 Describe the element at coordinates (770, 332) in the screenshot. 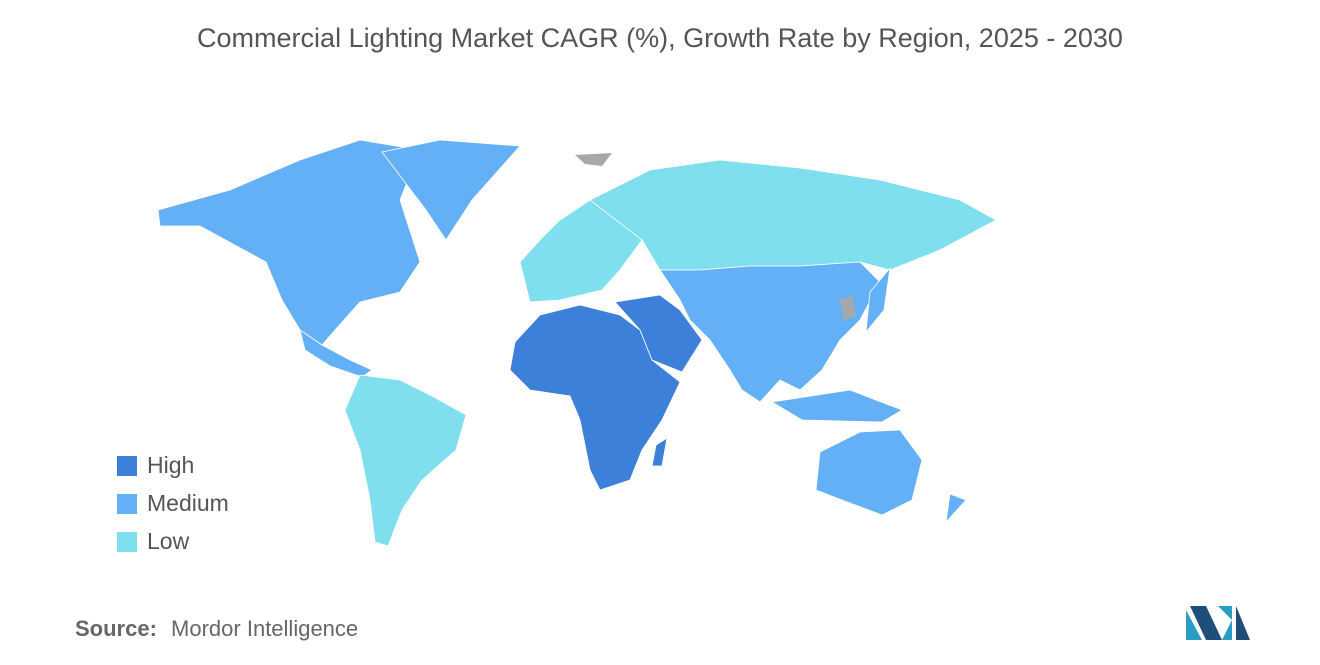

I see `asia` at that location.